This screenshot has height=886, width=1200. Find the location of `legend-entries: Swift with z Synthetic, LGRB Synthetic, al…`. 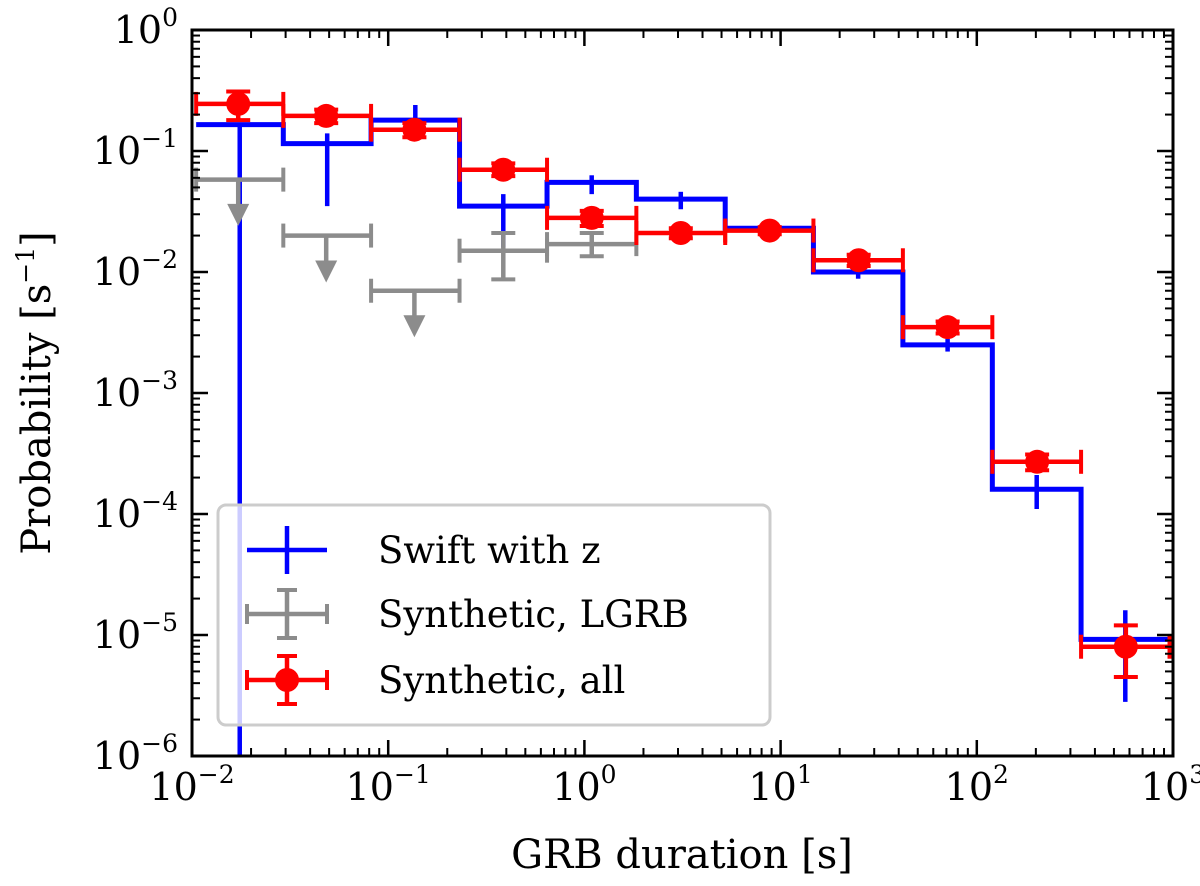

legend-entries: Swift with z Synthetic, LGRB Synthetic, al… is located at coordinates (467, 616).